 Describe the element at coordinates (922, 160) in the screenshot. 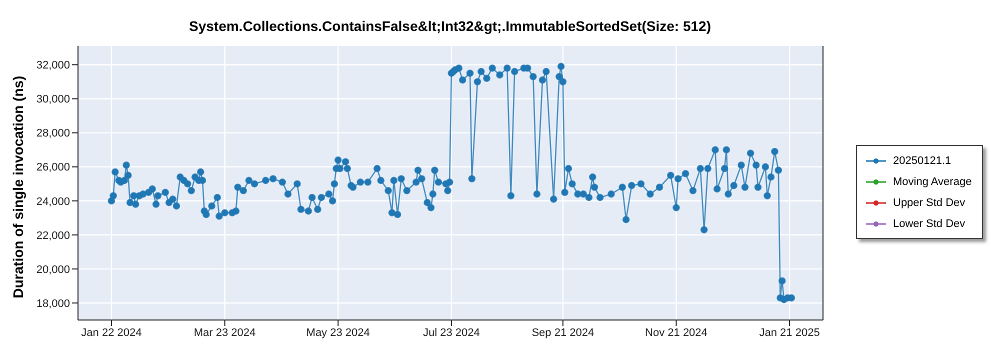

I see `legend-label: 20250121.1` at that location.